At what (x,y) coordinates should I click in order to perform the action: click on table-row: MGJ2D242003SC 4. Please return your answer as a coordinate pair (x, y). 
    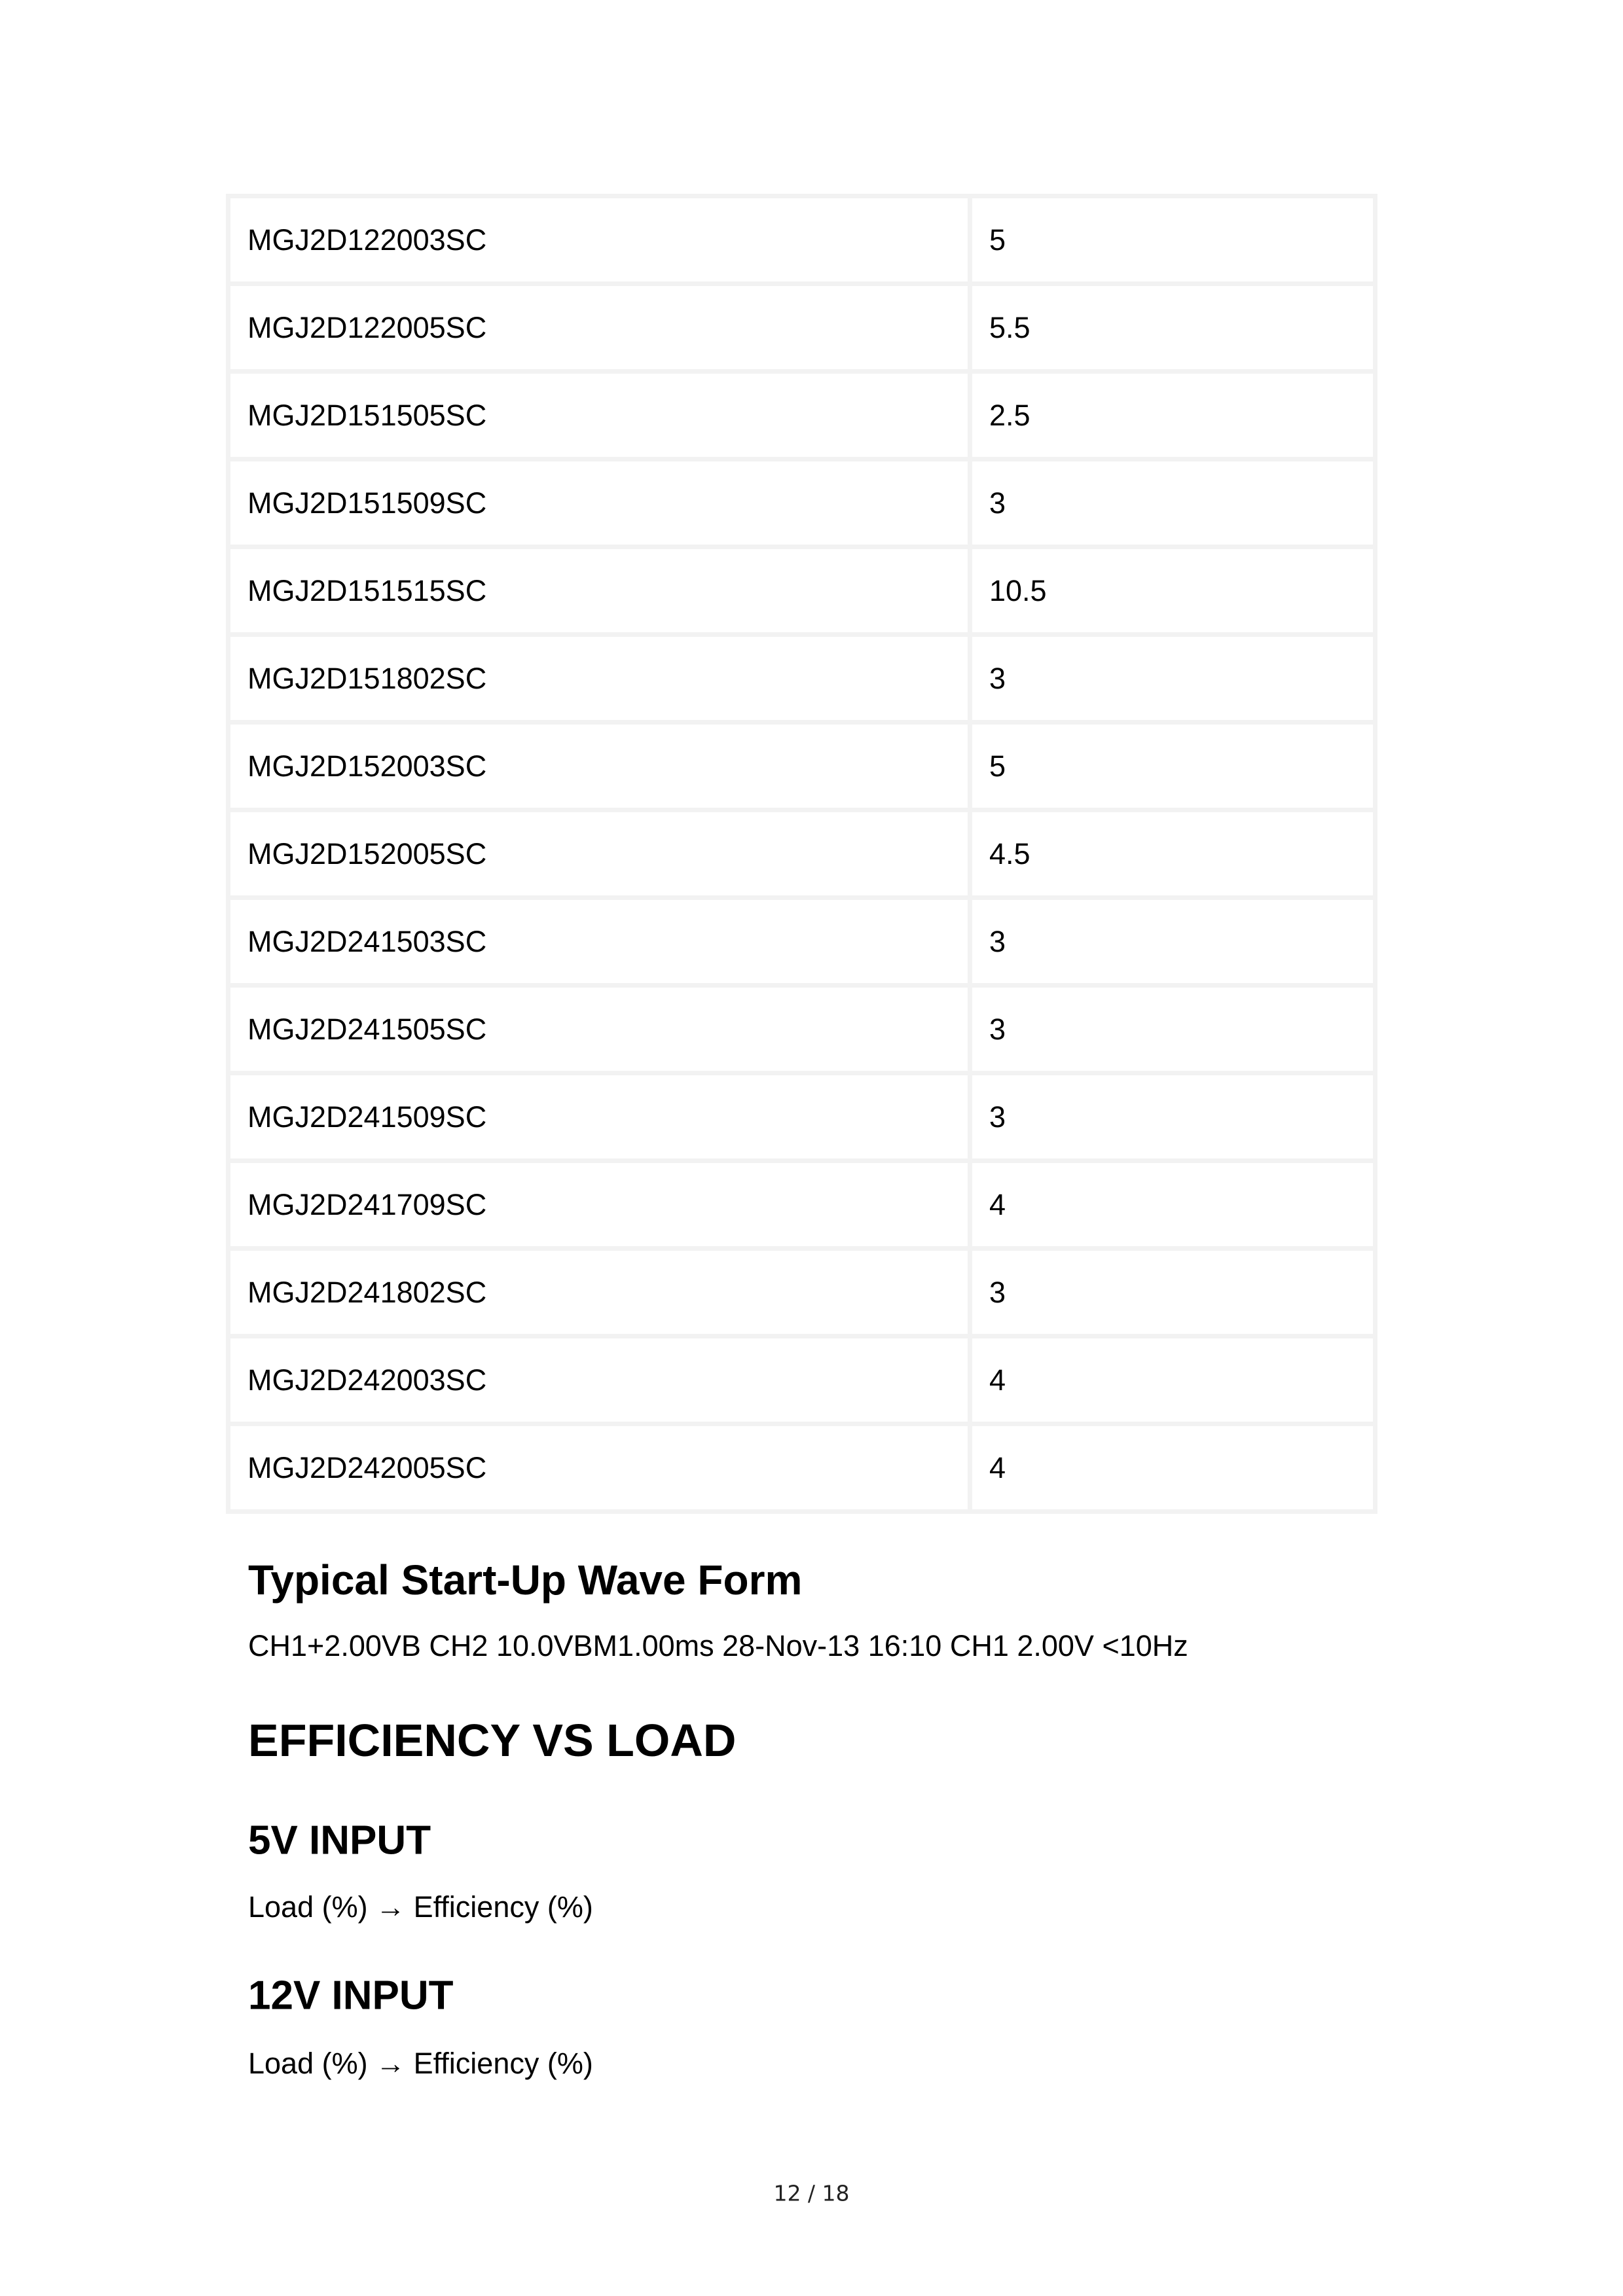
    Looking at the image, I should click on (801, 1380).